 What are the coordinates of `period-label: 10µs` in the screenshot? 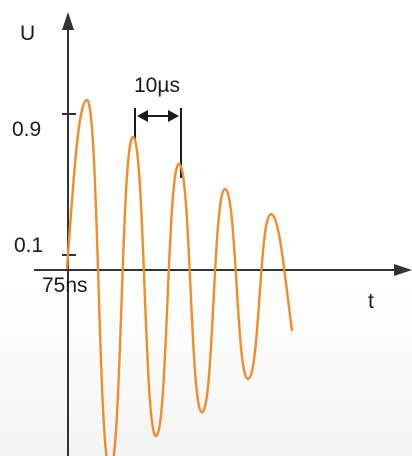 It's located at (157, 85).